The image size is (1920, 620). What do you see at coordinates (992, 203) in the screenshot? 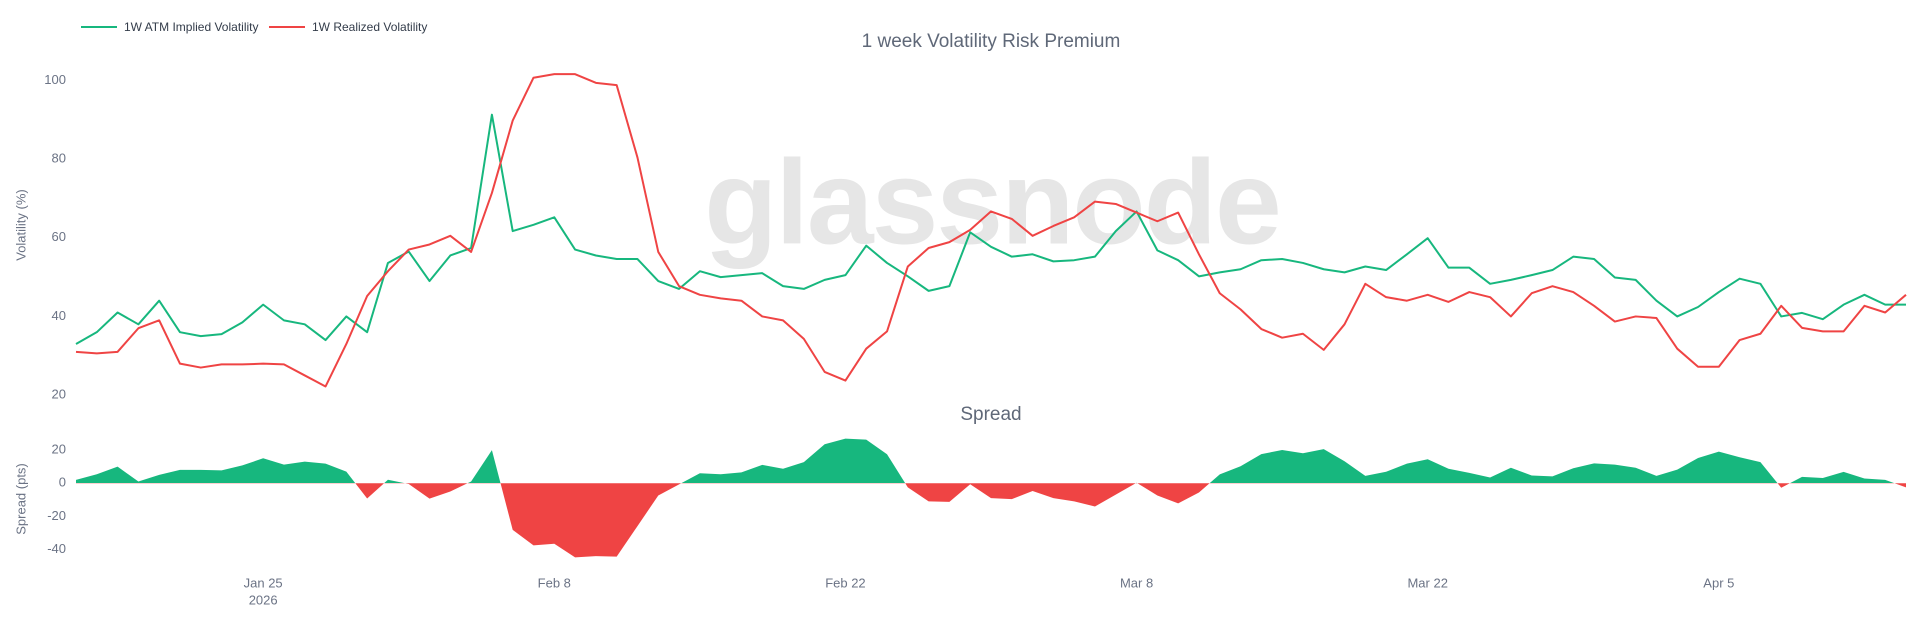
I see `watermark: glassnode` at bounding box center [992, 203].